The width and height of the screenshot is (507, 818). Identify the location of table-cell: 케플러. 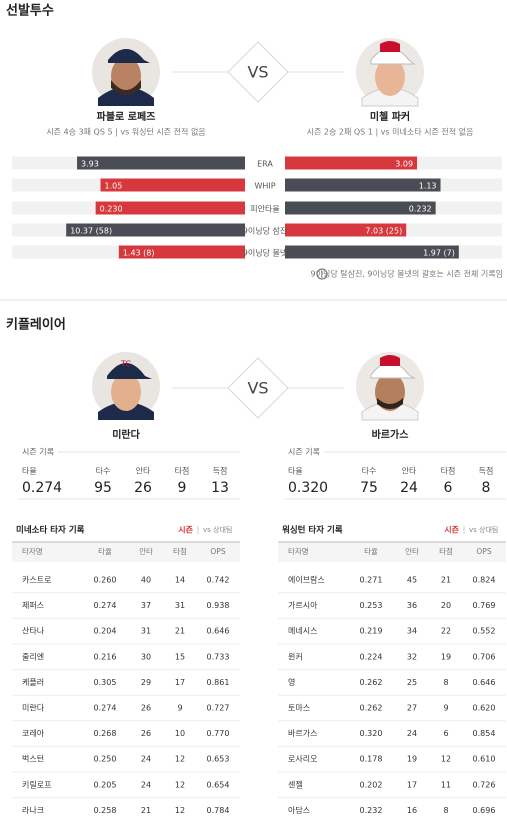
(33, 682).